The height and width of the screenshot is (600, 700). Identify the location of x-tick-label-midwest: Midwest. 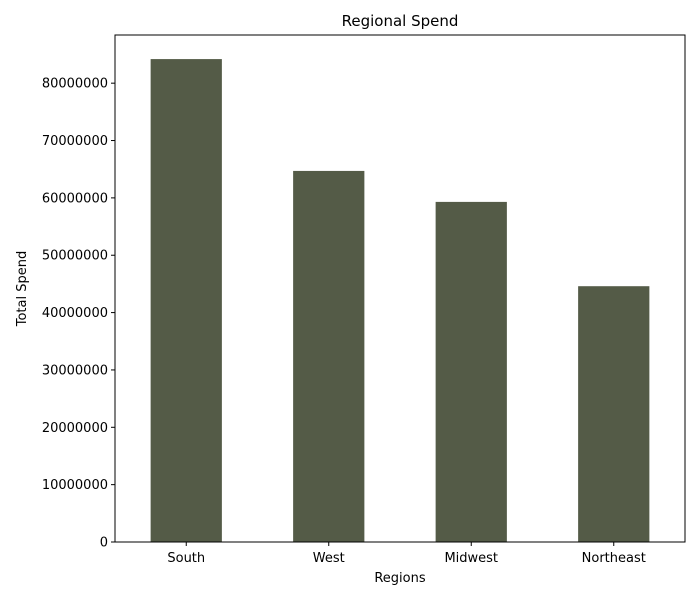
(471, 558).